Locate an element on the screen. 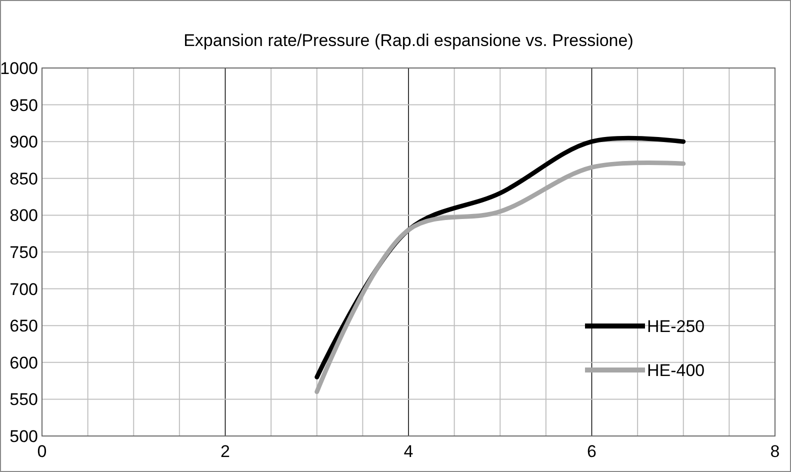 This screenshot has width=791, height=472. legend-label: HE-400 is located at coordinates (676, 370).